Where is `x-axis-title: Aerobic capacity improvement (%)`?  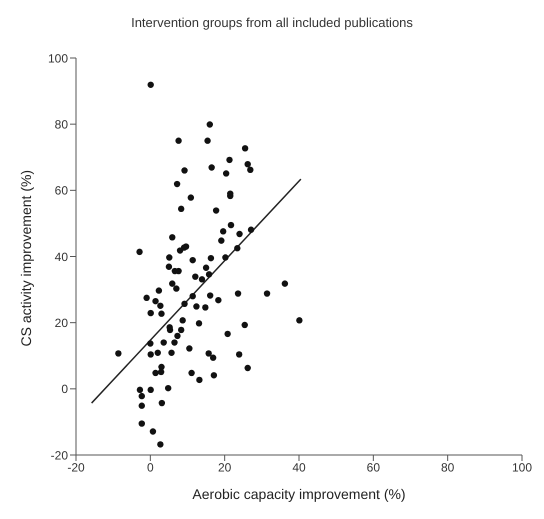 x-axis-title: Aerobic capacity improvement (%) is located at coordinates (299, 494).